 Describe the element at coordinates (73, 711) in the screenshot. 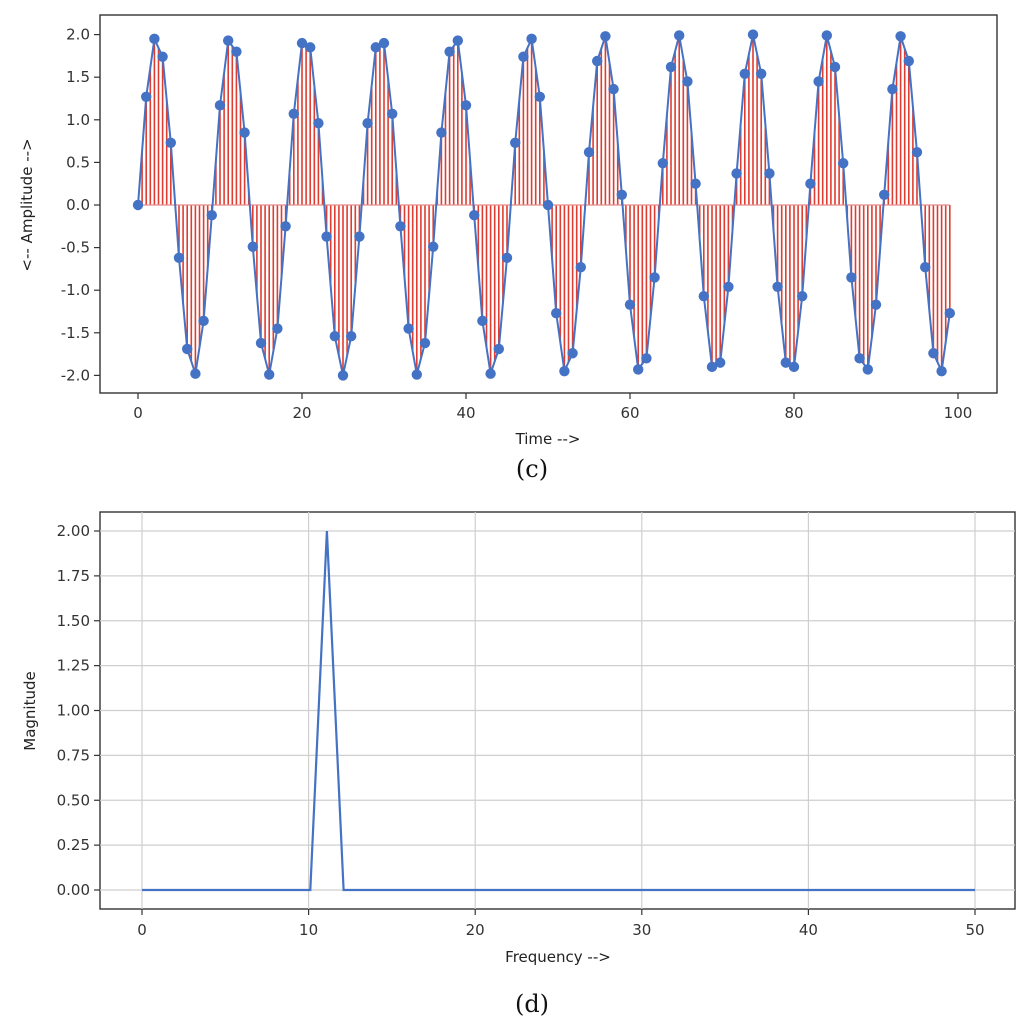

I see `y-tick-label: 1.00` at that location.